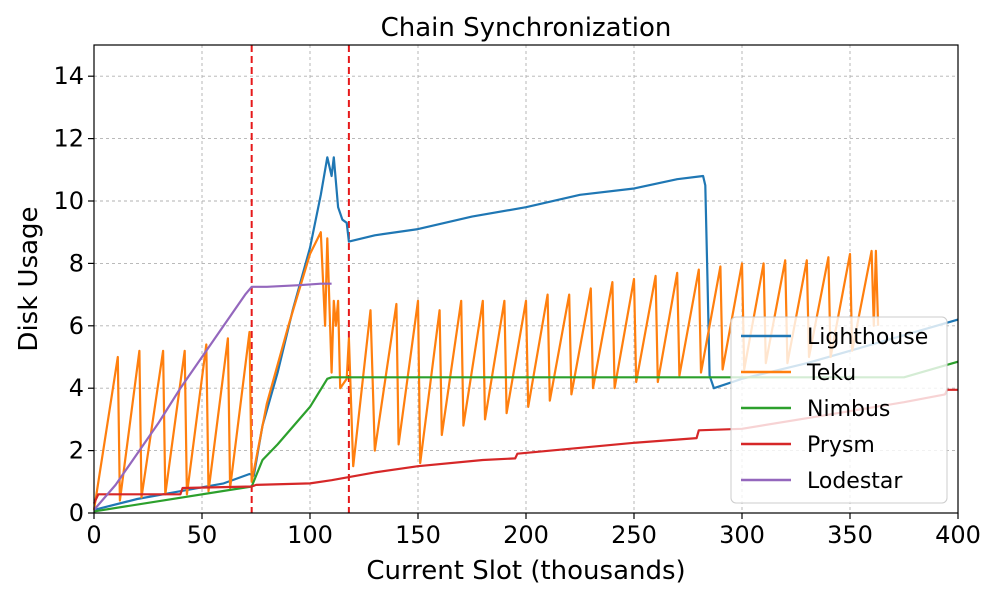 The width and height of the screenshot is (1000, 600). Describe the element at coordinates (93, 535) in the screenshot. I see `x-tick-label: 0` at that location.